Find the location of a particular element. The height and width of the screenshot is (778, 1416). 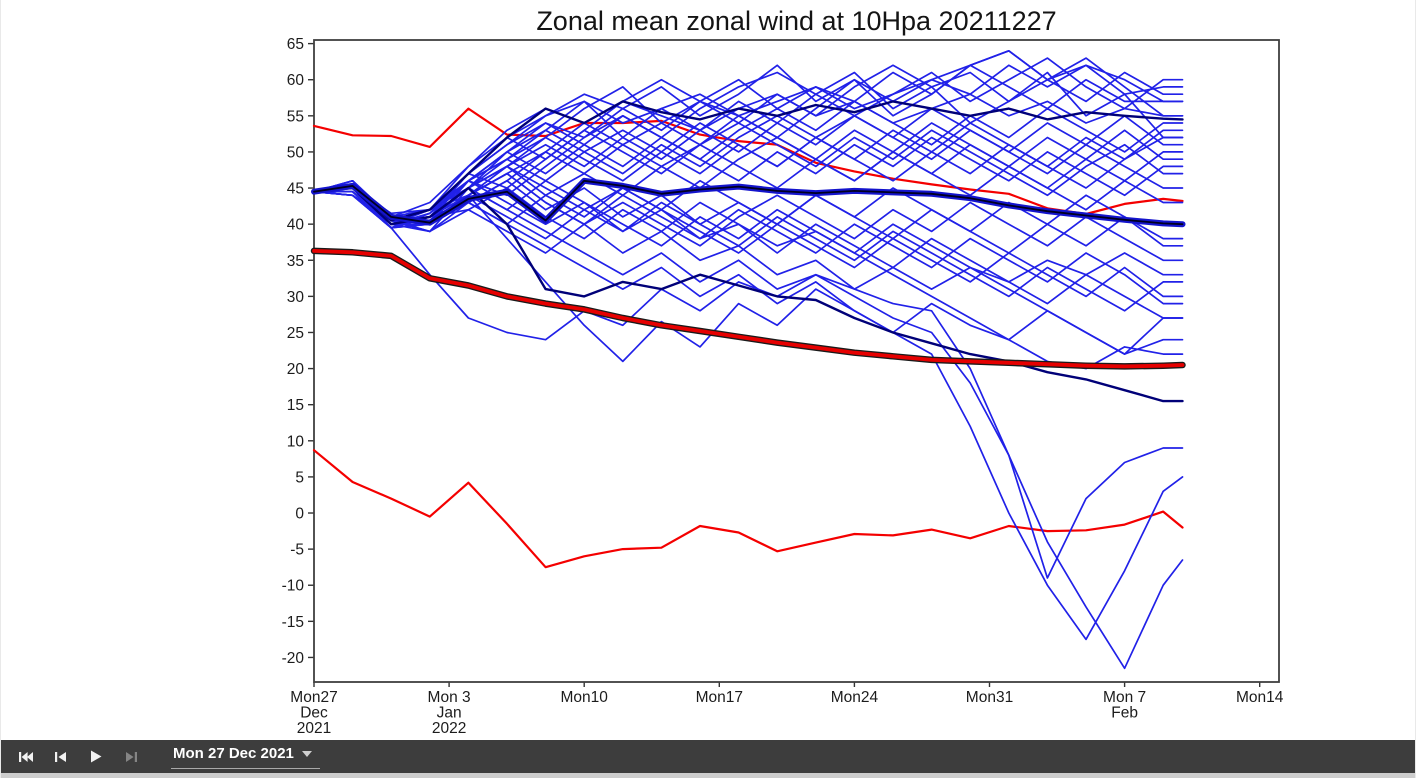

x-axis-tick-label: Mon17 is located at coordinates (719, 697).